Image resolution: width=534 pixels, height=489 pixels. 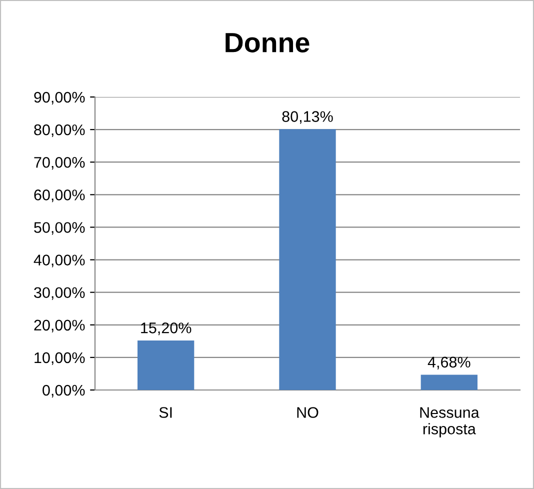 What do you see at coordinates (59, 98) in the screenshot?
I see `y-tick-label: 90,00%` at bounding box center [59, 98].